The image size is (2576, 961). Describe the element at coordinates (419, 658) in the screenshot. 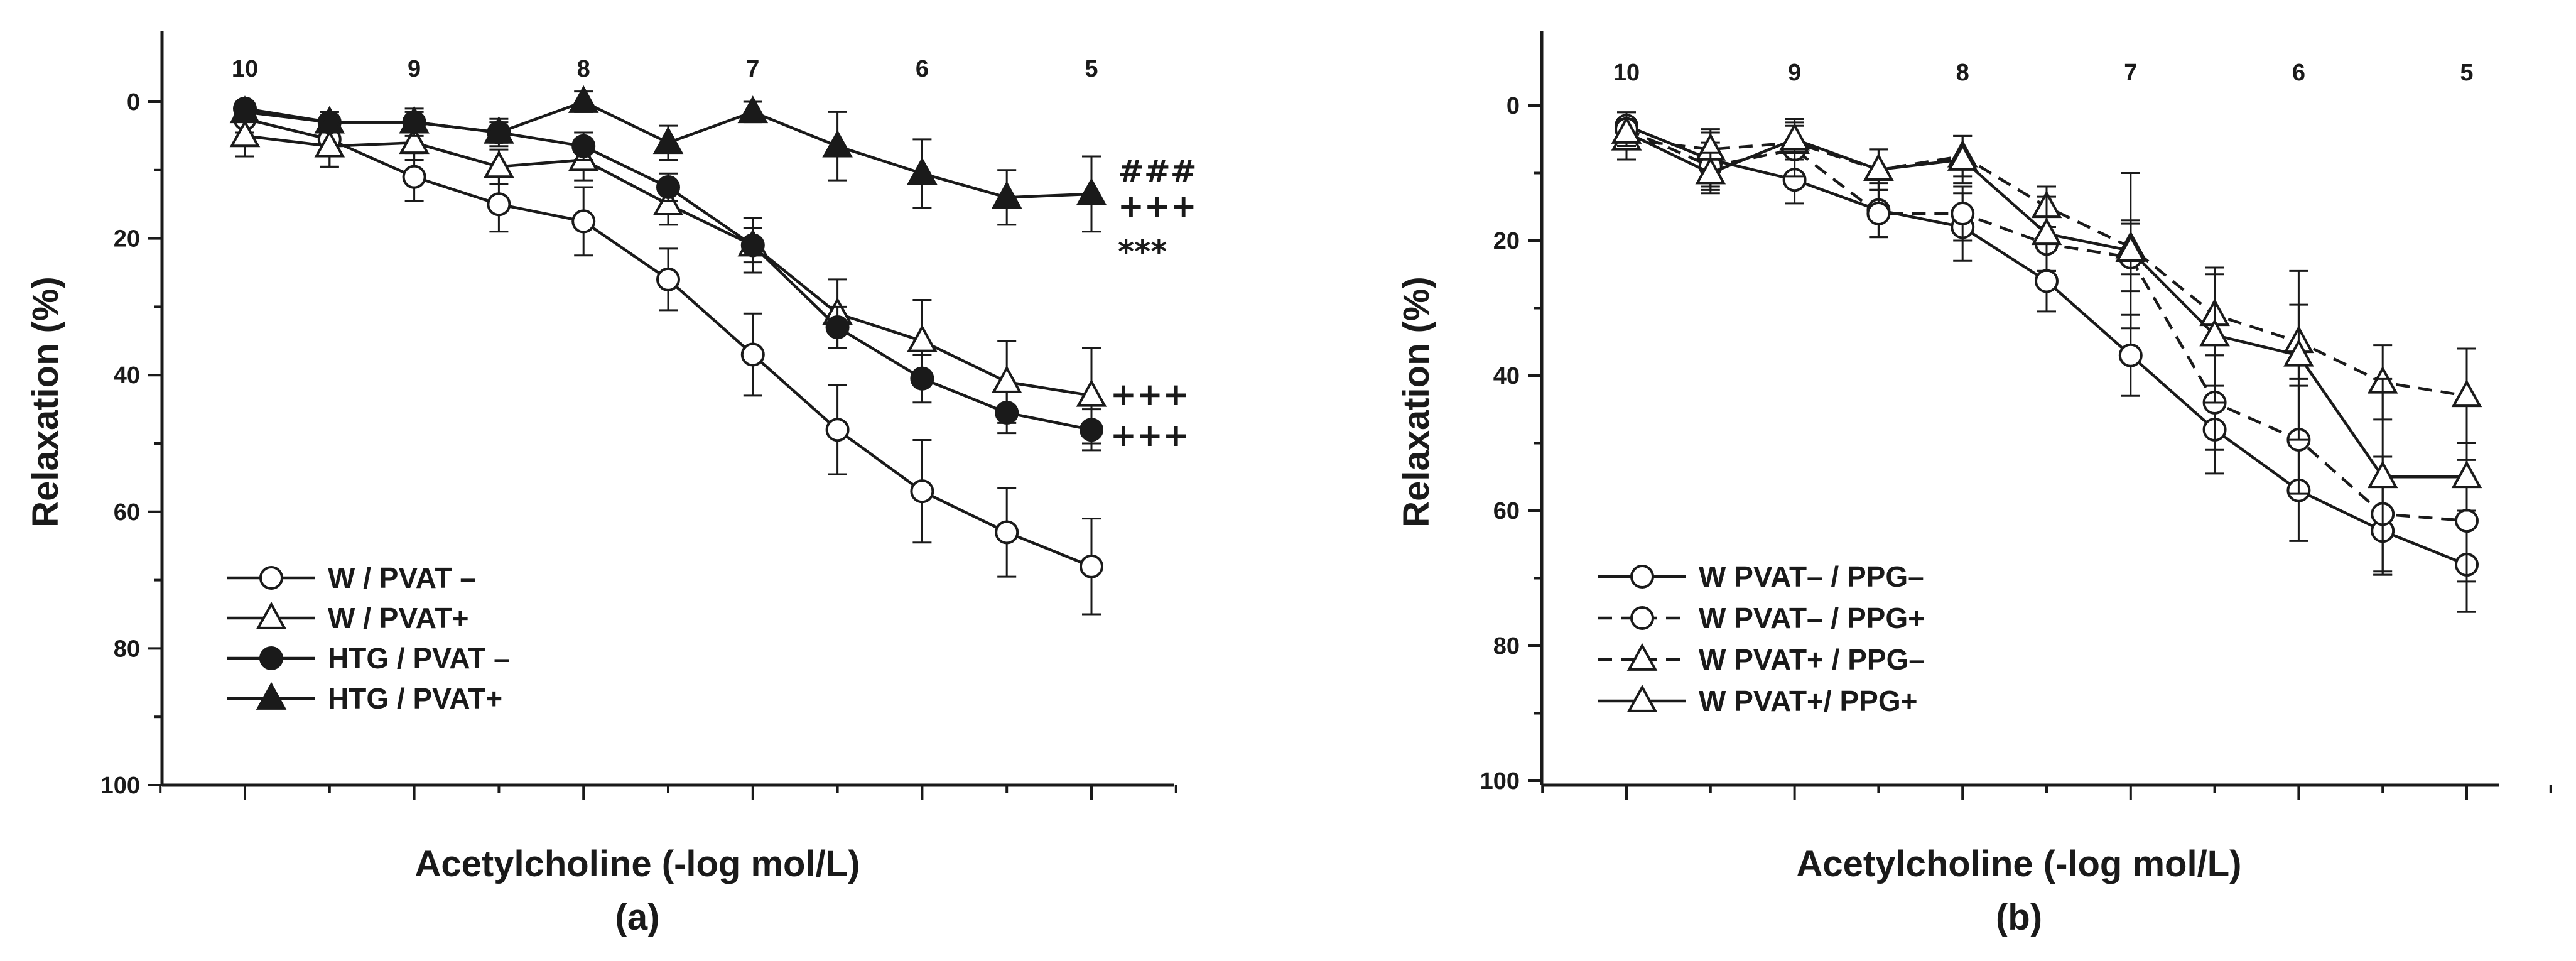

I see `panel-a-legend-label: HTG / PVAT –` at that location.